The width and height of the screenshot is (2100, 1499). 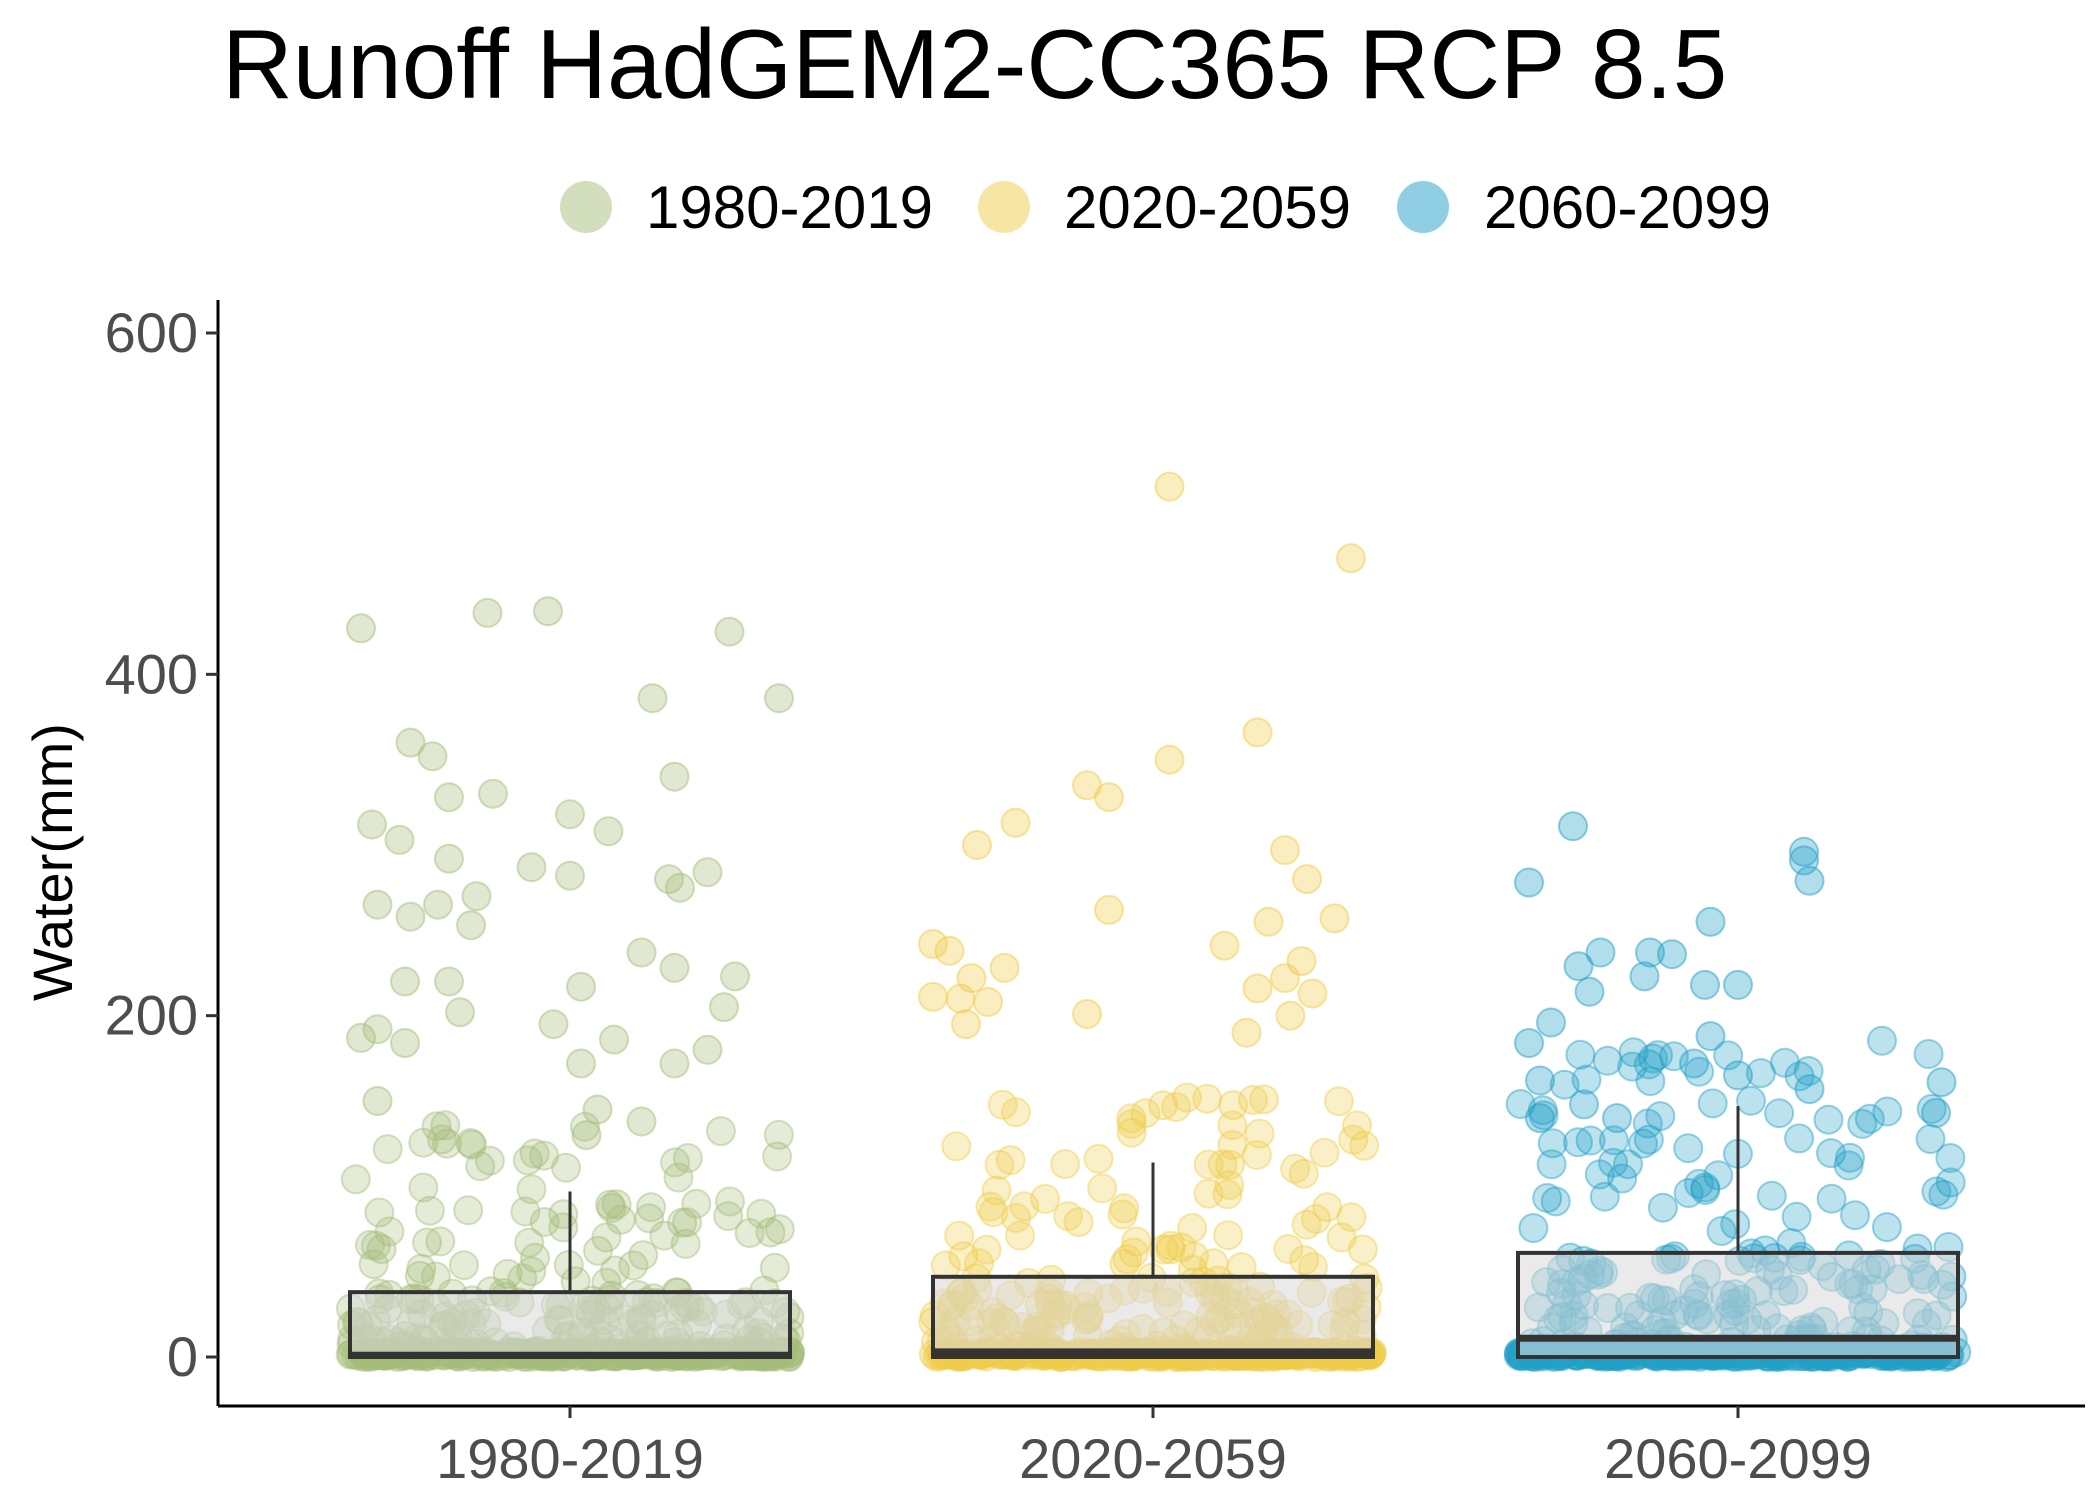 What do you see at coordinates (52, 862) in the screenshot?
I see `y-axis-title: Water(mm)` at bounding box center [52, 862].